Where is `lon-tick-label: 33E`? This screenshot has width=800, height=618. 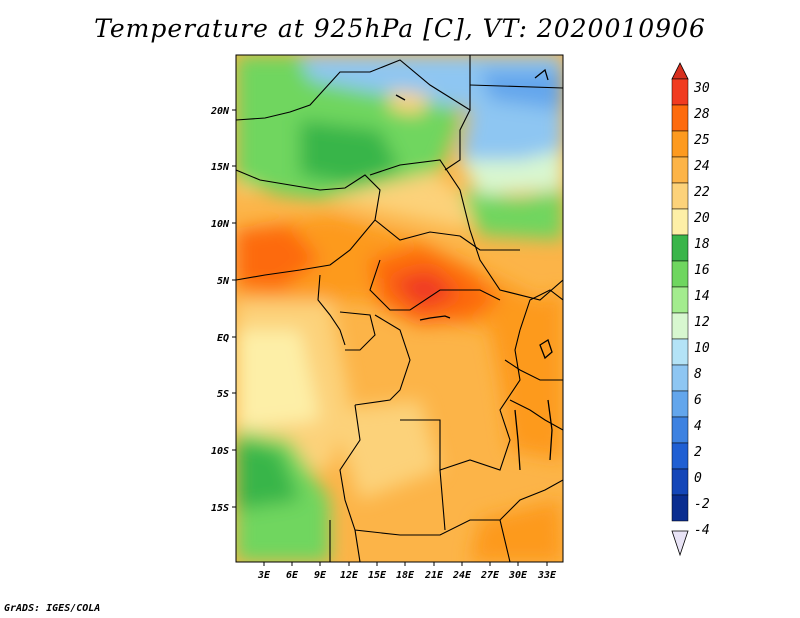
lon-tick-label: 33E is located at coordinates (547, 575).